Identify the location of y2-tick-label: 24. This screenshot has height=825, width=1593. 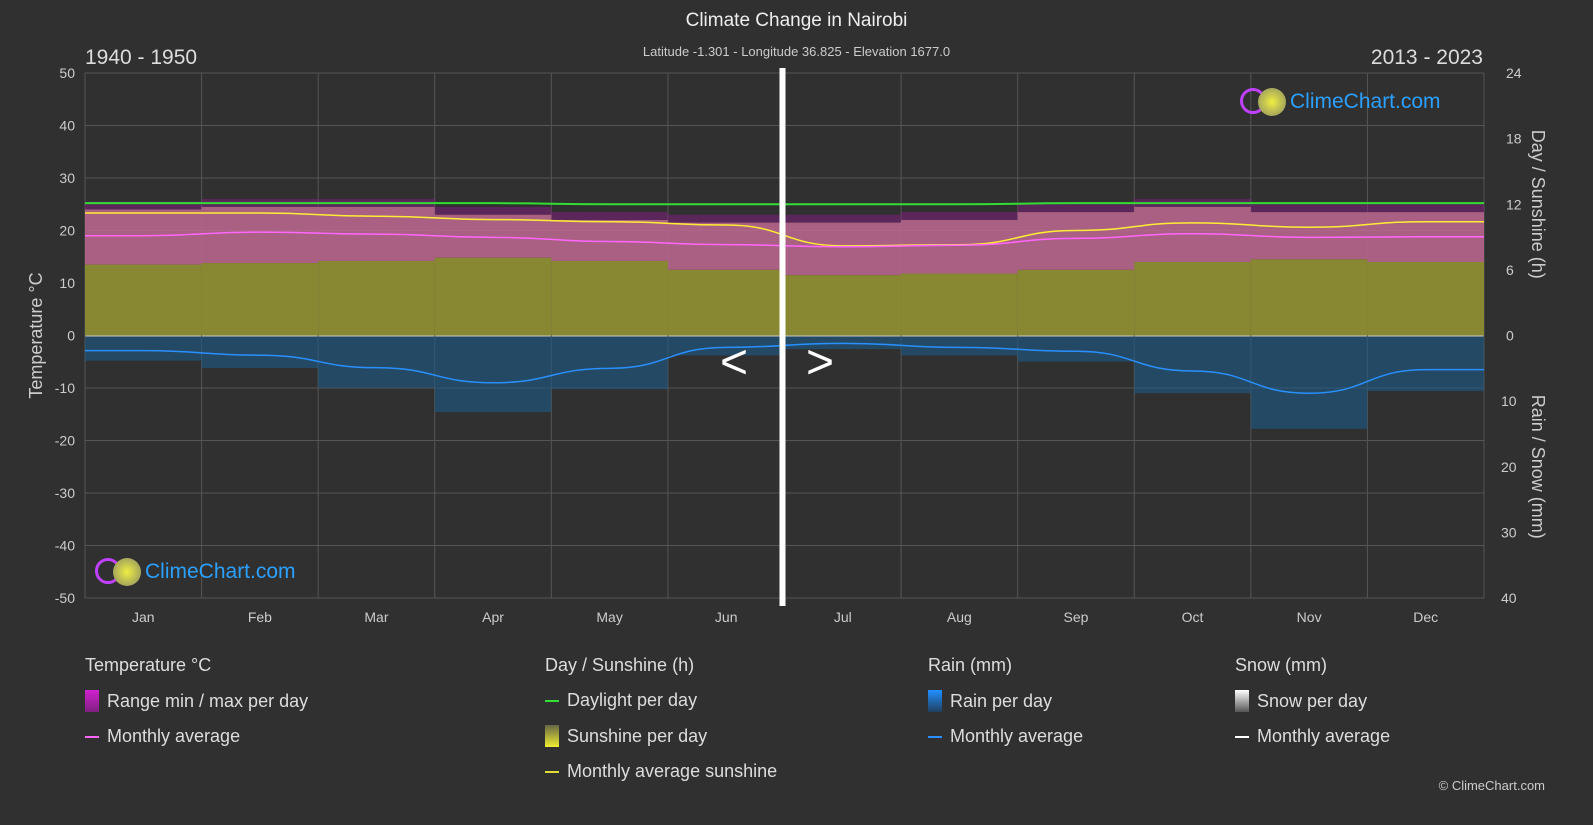
(1514, 73).